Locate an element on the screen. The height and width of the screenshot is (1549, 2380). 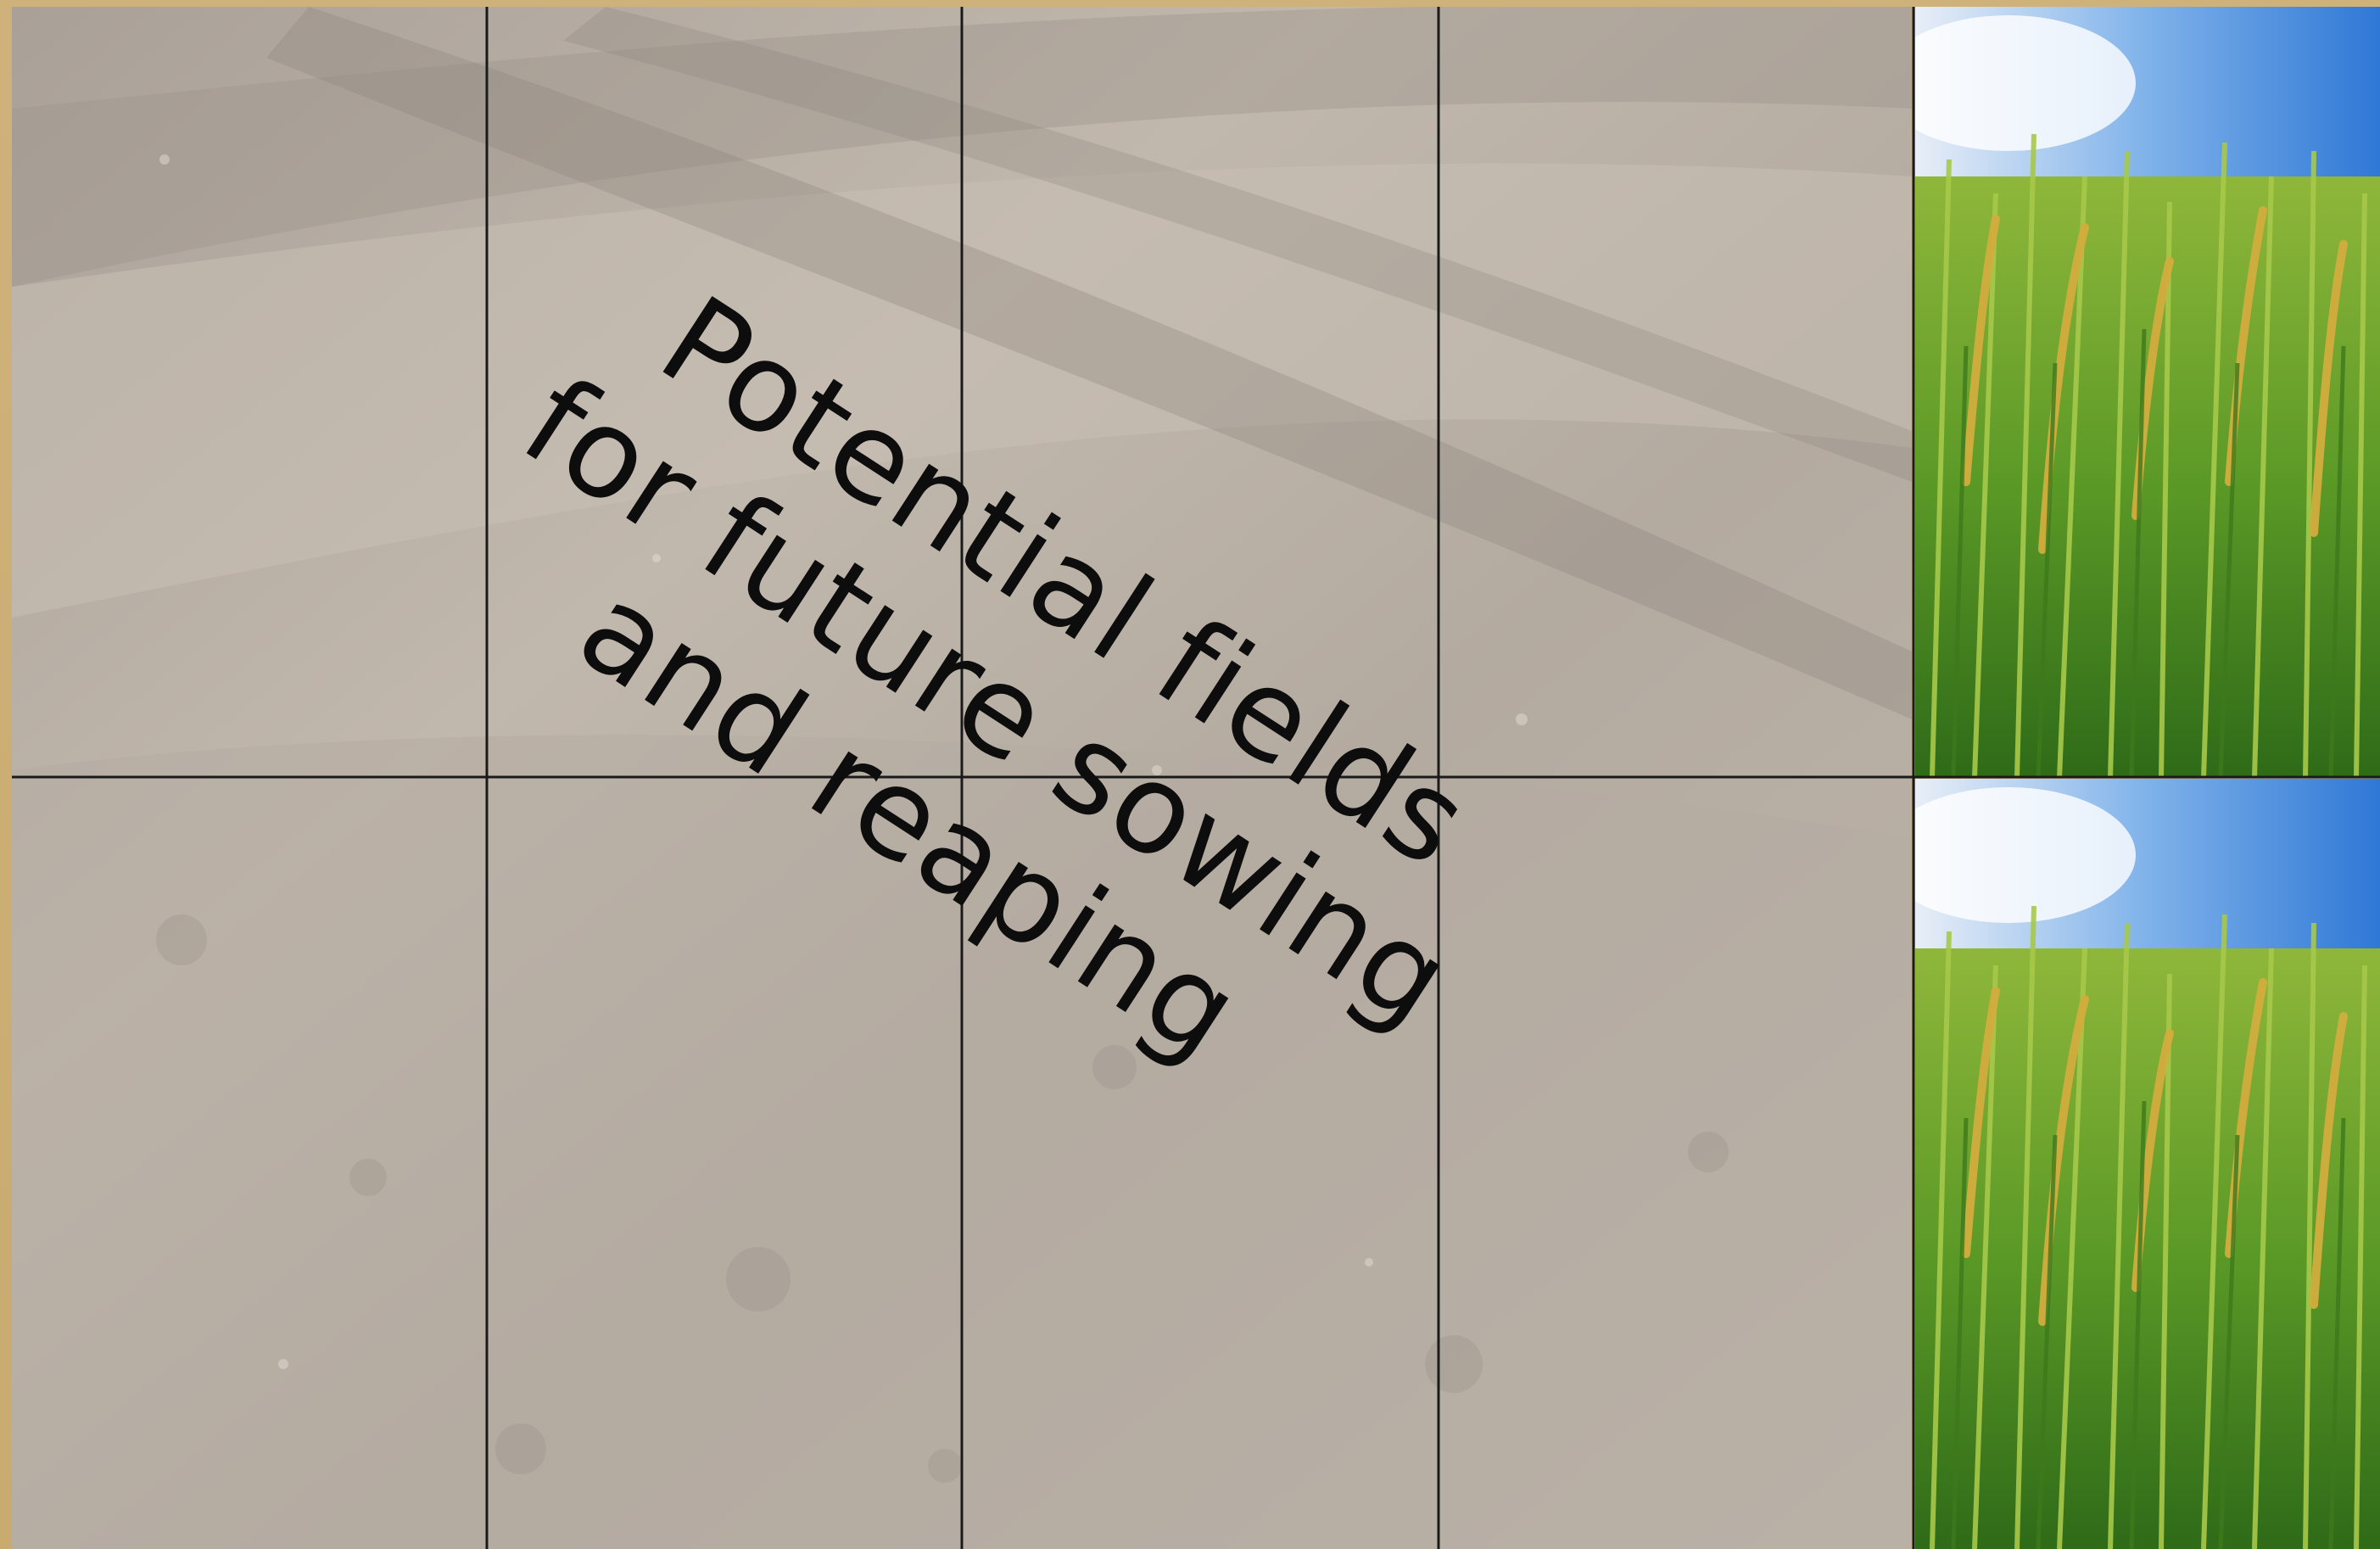
grain-tile-top is located at coordinates (2147, 392).